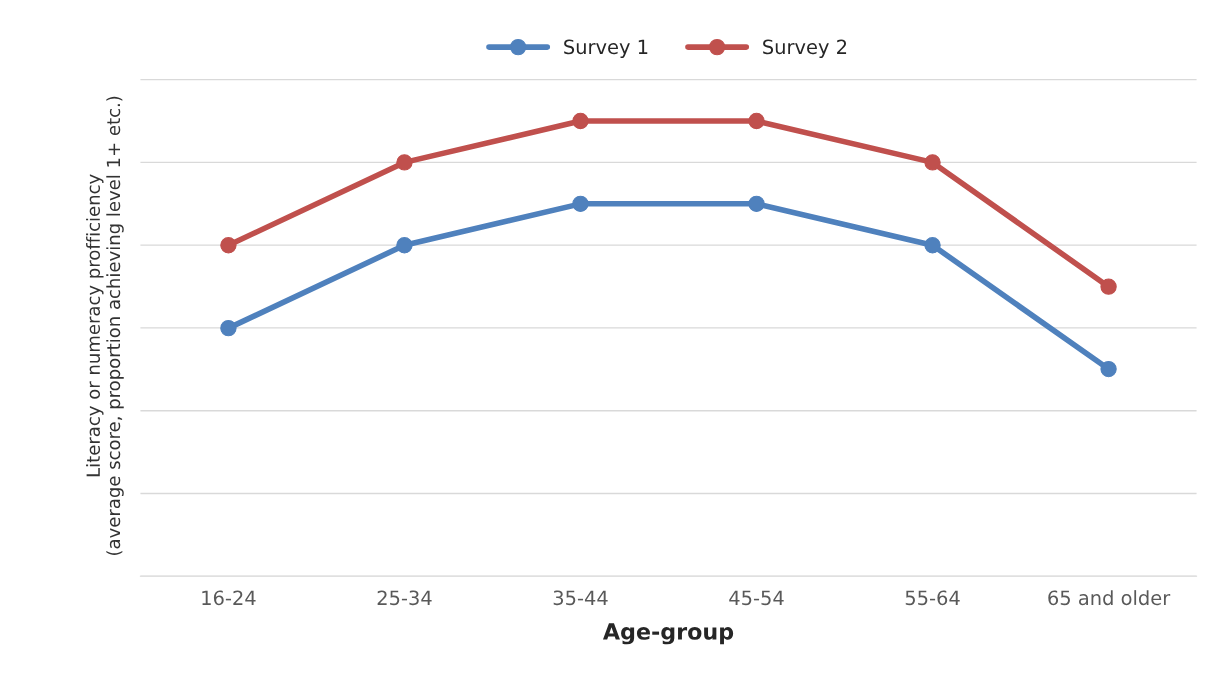  I want to click on x-axis-title: Age-group, so click(668, 634).